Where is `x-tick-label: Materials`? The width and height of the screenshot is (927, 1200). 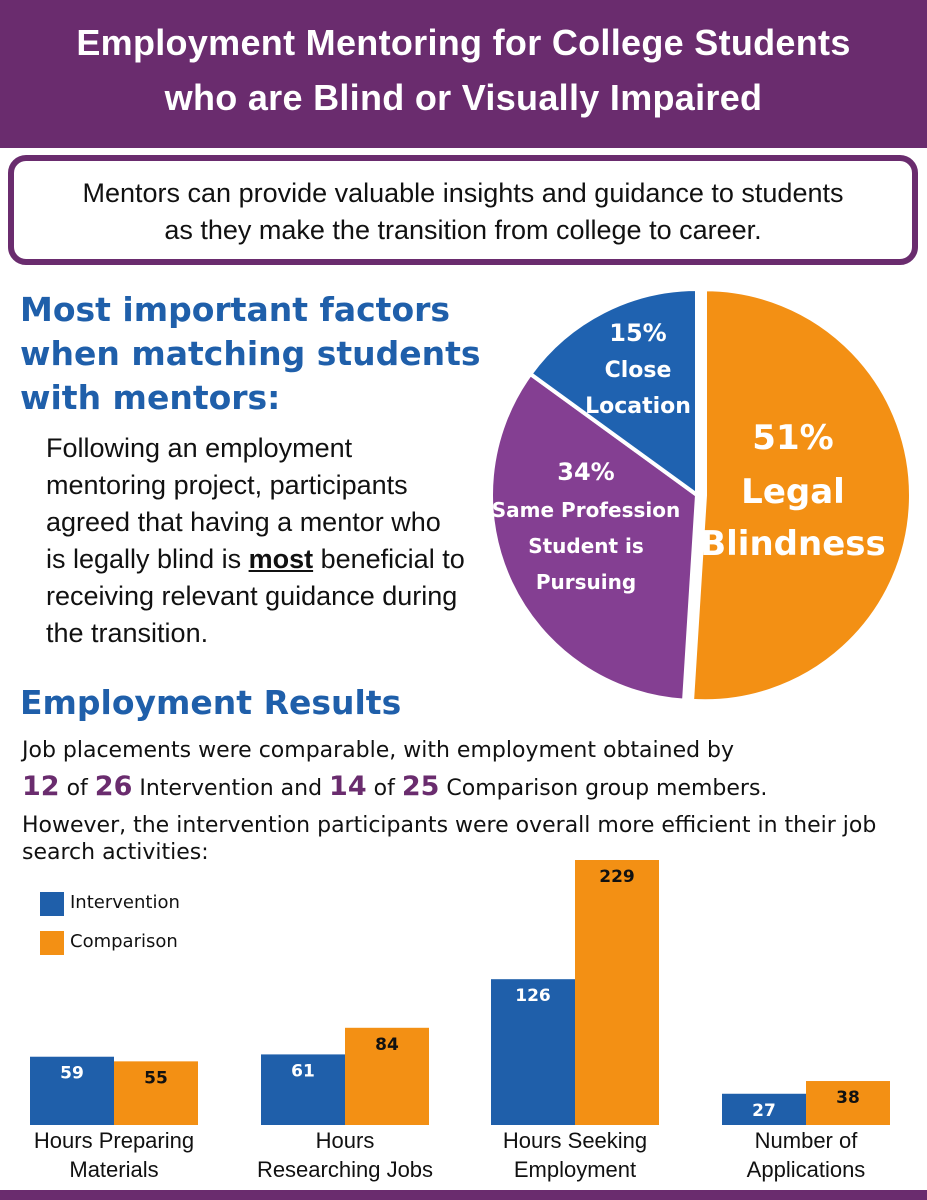
x-tick-label: Materials is located at coordinates (114, 1169).